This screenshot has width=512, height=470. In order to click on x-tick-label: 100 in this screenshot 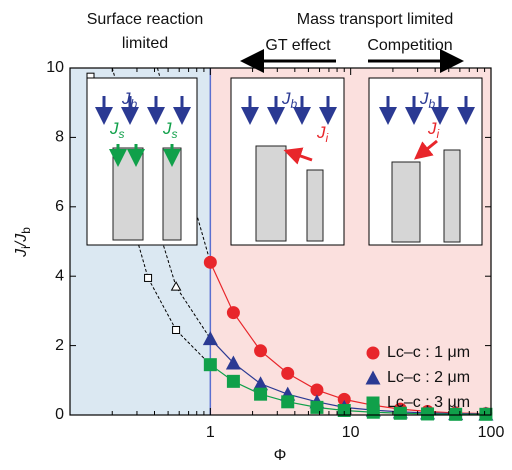, I will do `click(491, 432)`.